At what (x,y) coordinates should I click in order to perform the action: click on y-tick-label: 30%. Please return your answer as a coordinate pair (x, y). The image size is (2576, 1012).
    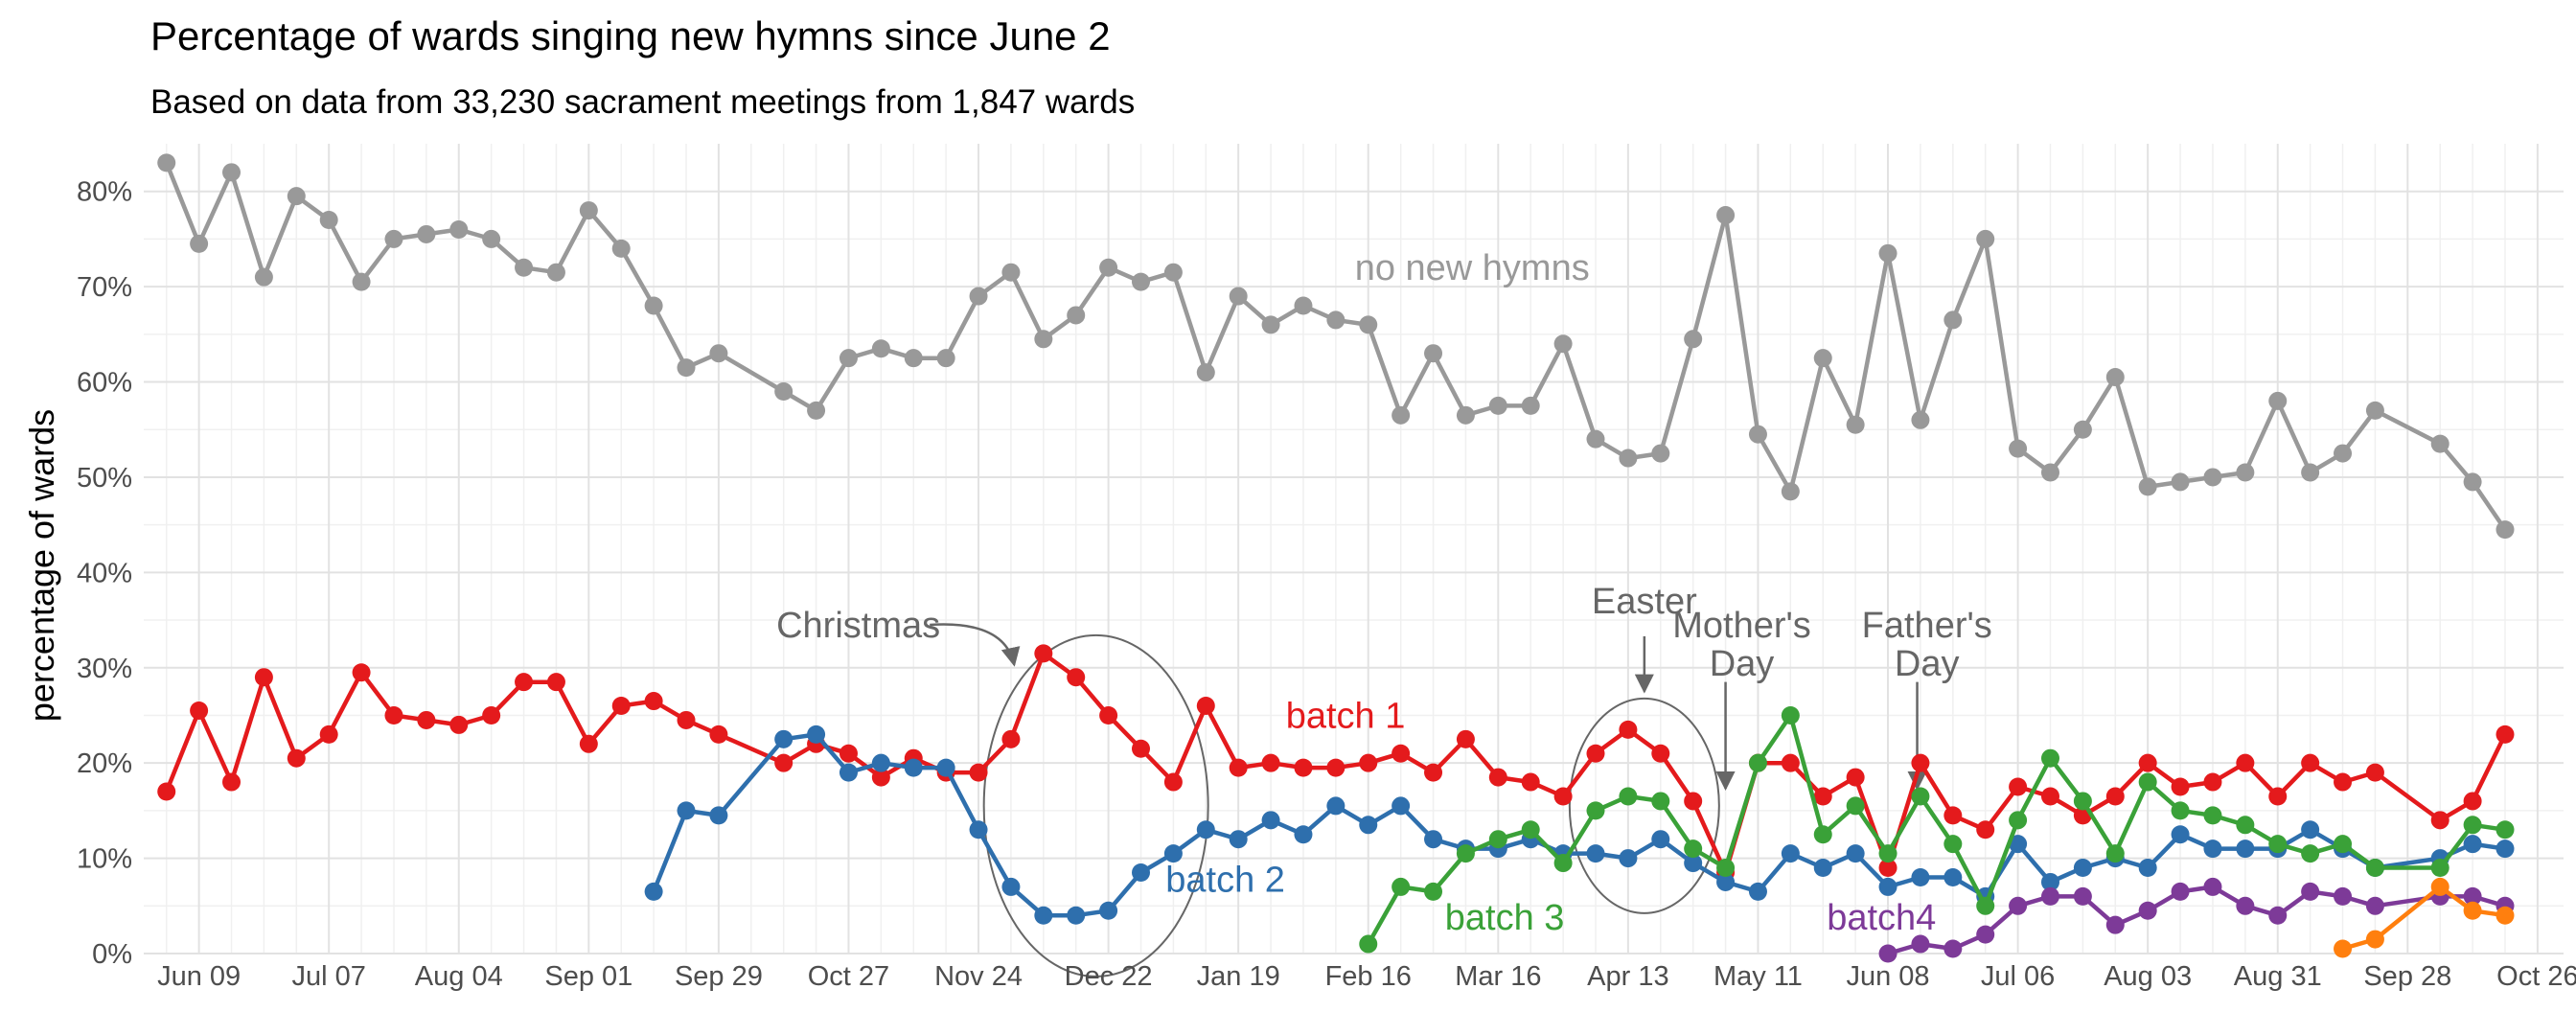
    Looking at the image, I should click on (104, 669).